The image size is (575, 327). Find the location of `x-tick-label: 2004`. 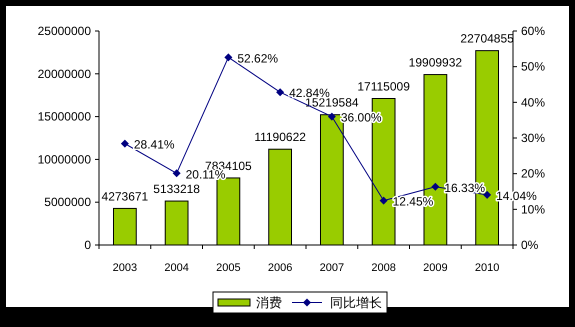

x-tick-label: 2004 is located at coordinates (176, 268).